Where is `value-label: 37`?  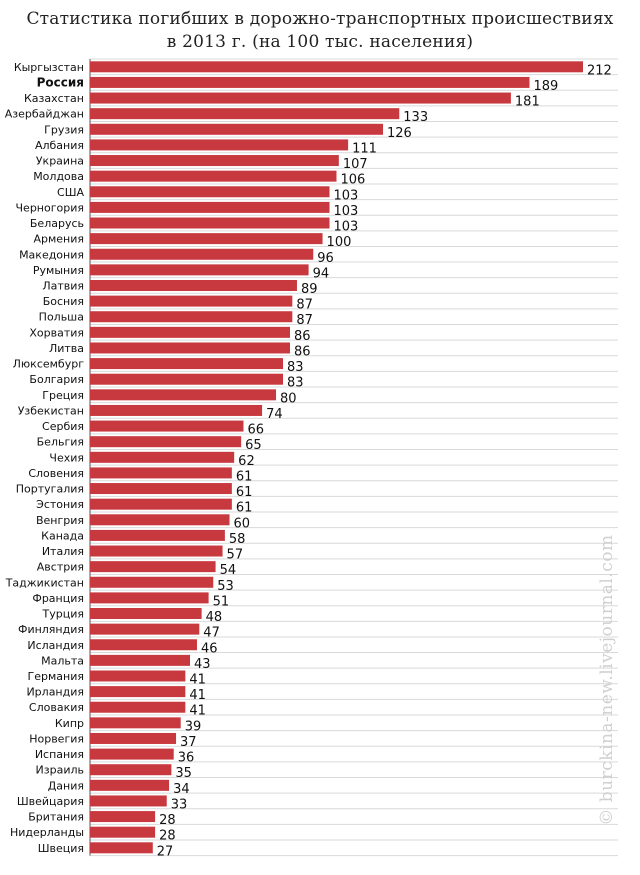 value-label: 37 is located at coordinates (188, 742).